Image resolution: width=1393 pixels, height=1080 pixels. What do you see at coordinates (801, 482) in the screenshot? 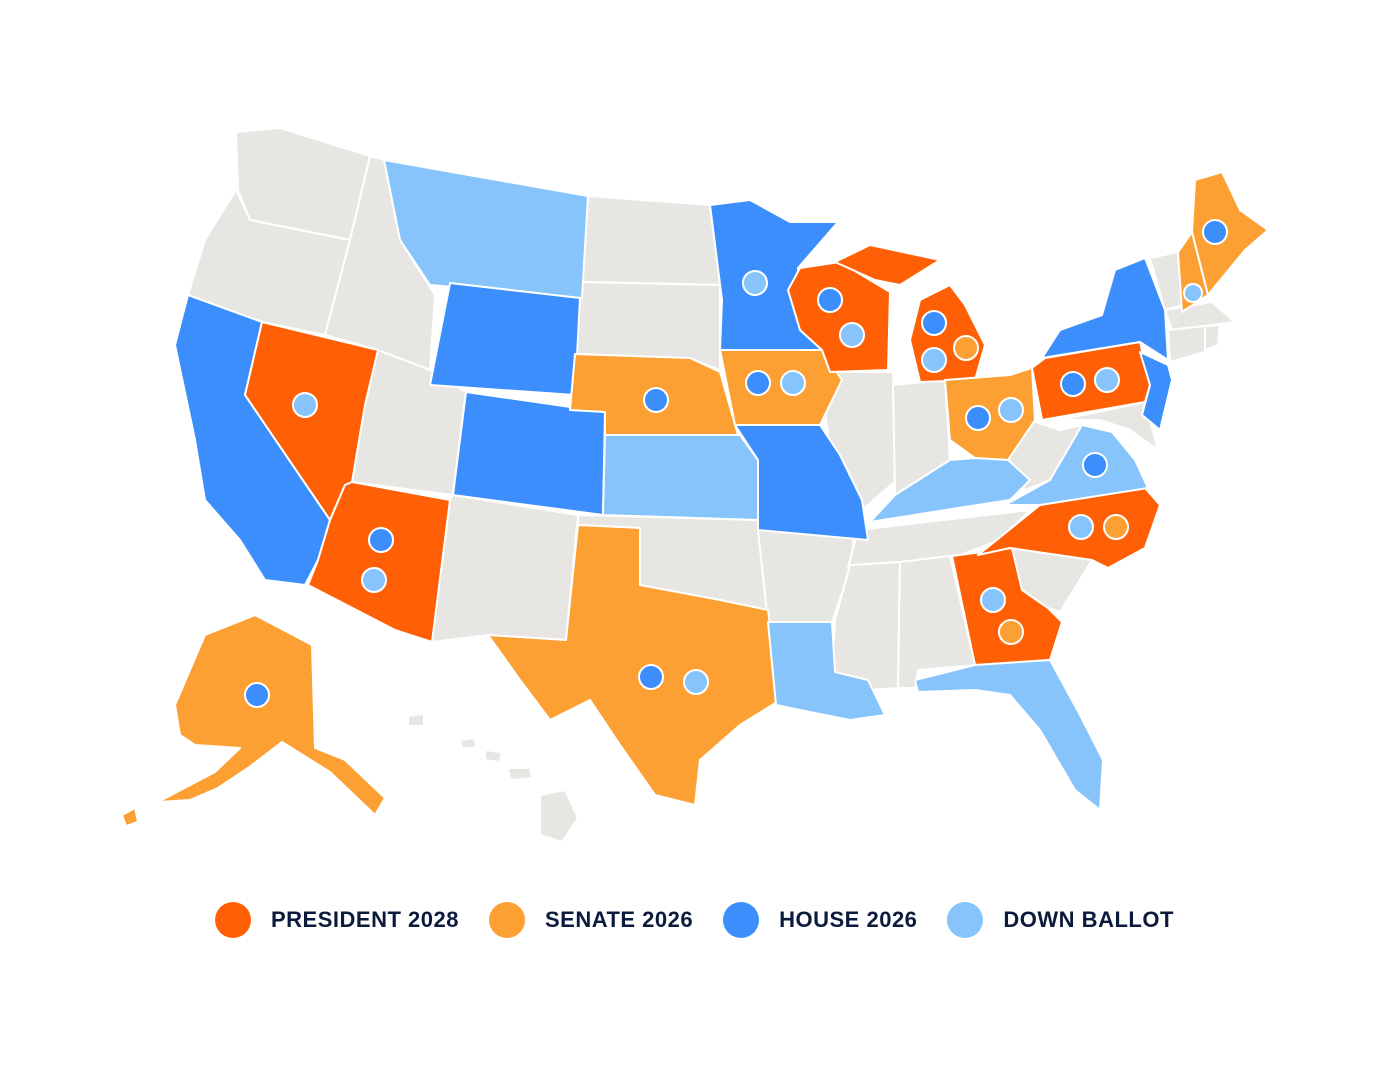
I see `state-missouri` at bounding box center [801, 482].